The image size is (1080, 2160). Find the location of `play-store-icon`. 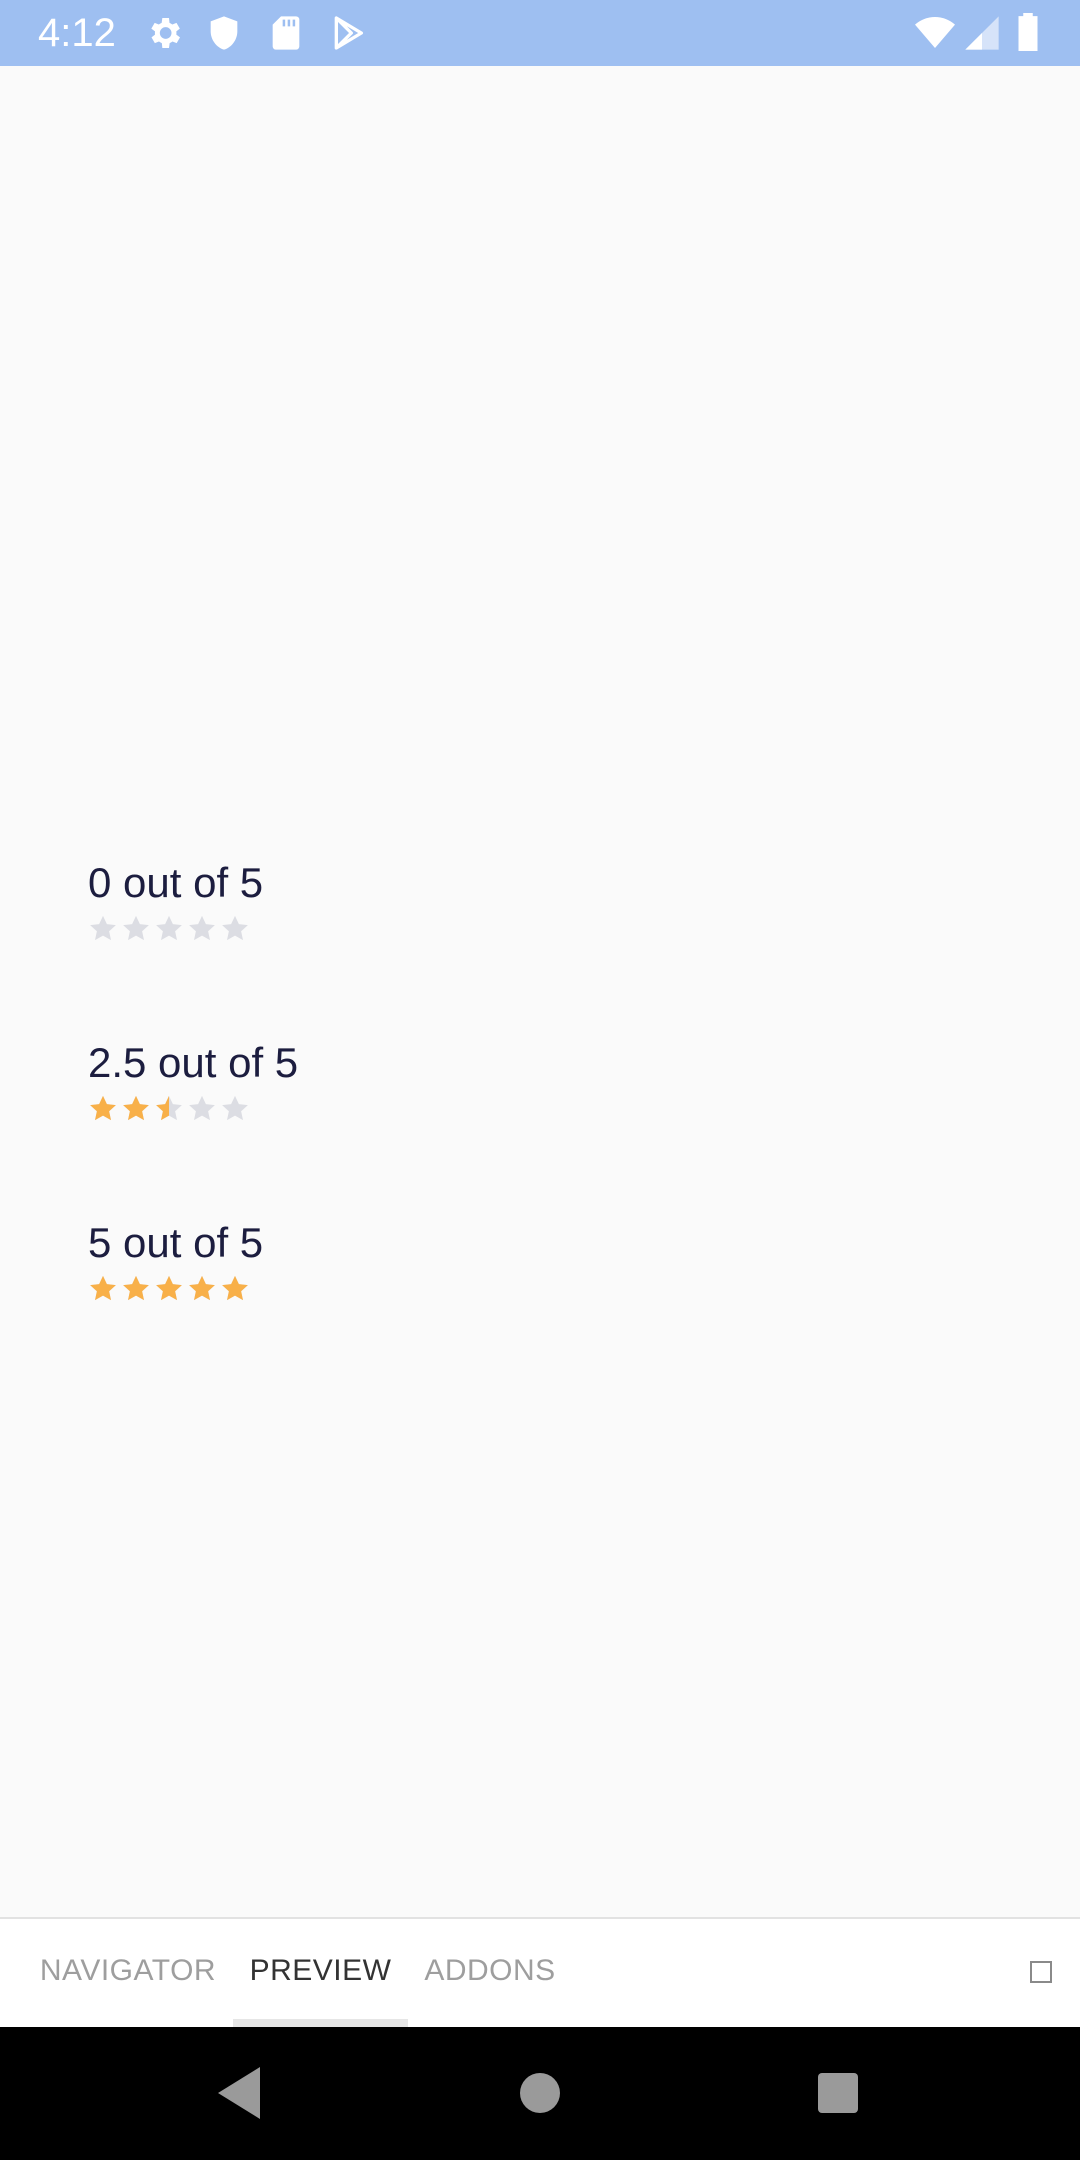

play-store-icon is located at coordinates (348, 33).